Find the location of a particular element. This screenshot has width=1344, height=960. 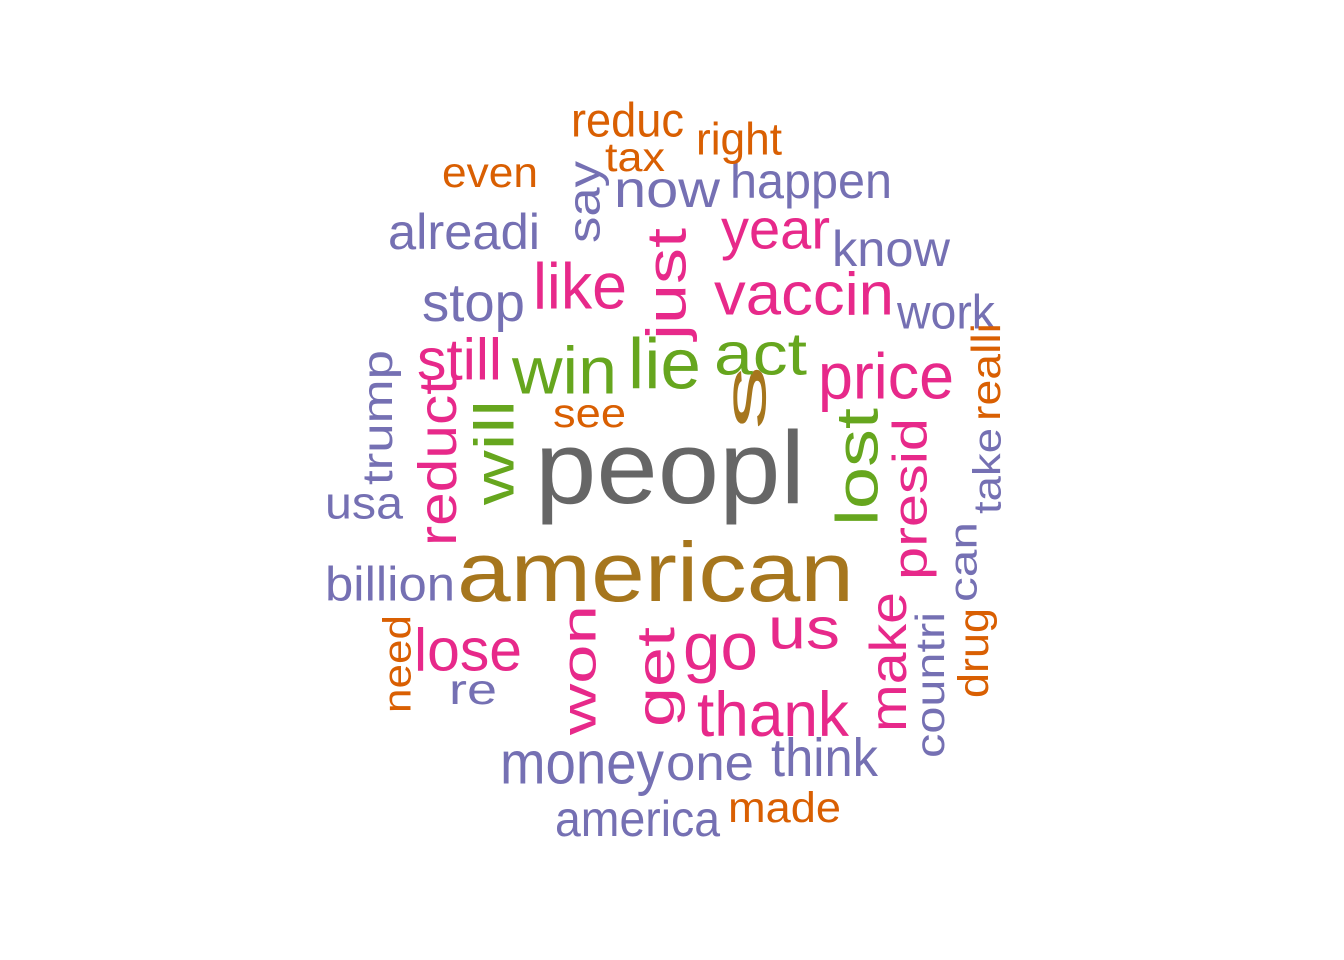

word-right: right is located at coordinates (739, 139).